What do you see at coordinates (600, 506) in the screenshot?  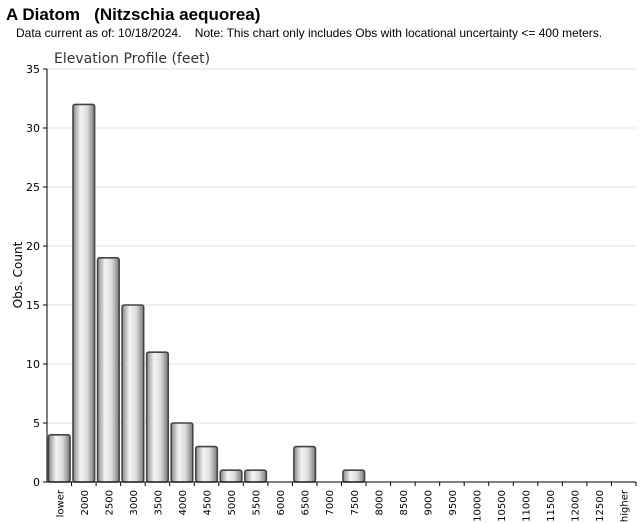 I see `x-tick-label: 12500` at bounding box center [600, 506].